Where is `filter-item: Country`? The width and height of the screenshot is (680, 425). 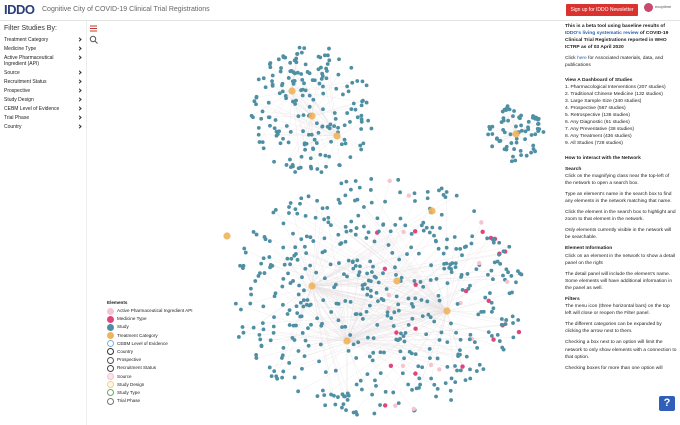 filter-item: Country is located at coordinates (43, 127).